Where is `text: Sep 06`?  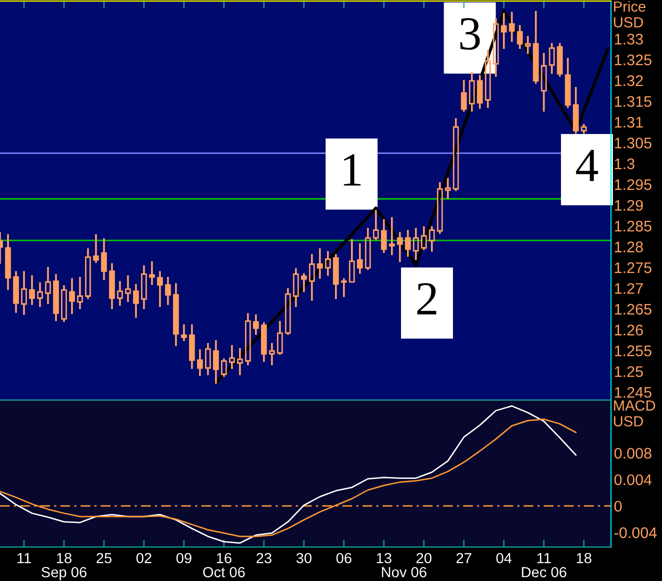 text: Sep 06 is located at coordinates (64, 573).